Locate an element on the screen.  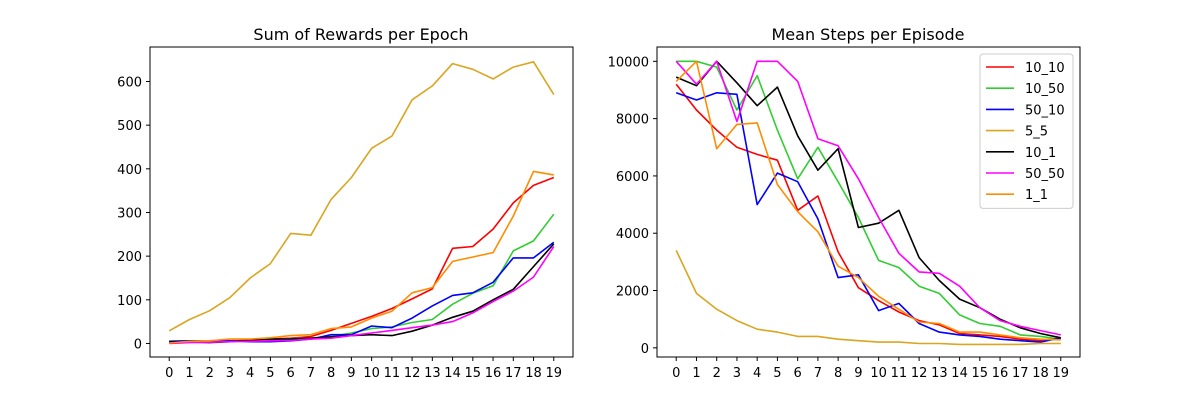
steps-x-tick-label: 1 is located at coordinates (696, 373).